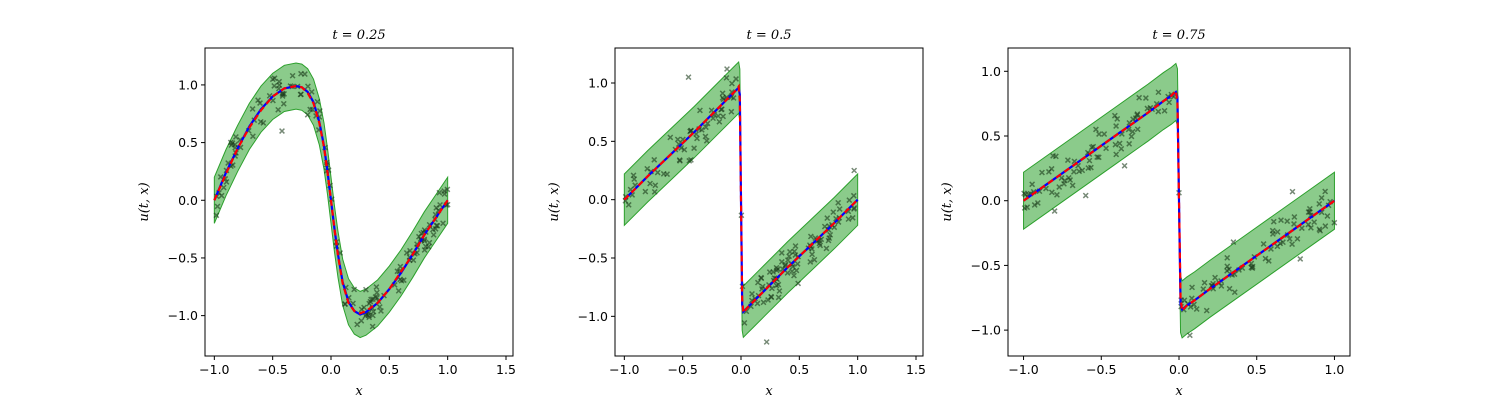  I want to click on y-axis-label: u(t, x), so click(554, 201).